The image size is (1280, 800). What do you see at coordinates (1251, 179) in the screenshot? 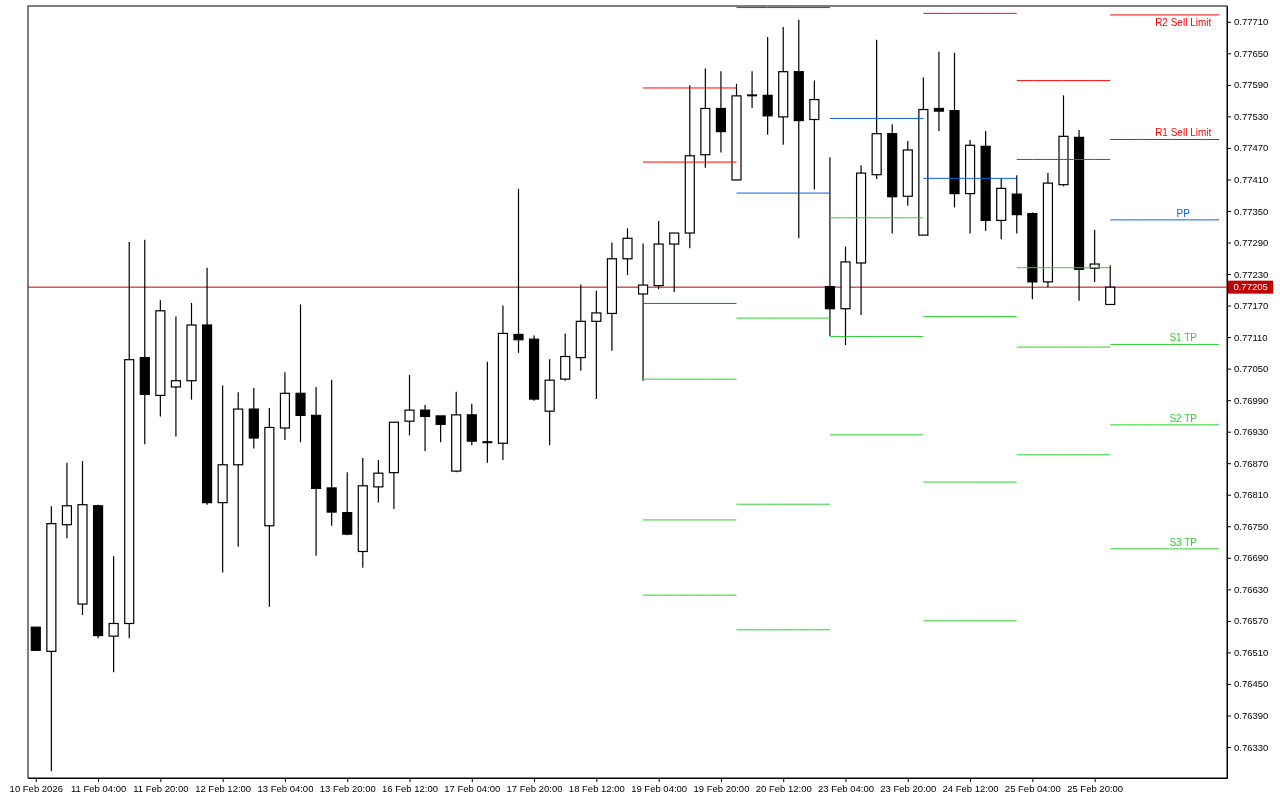
I see `y-tick-label: 0.77410` at bounding box center [1251, 179].